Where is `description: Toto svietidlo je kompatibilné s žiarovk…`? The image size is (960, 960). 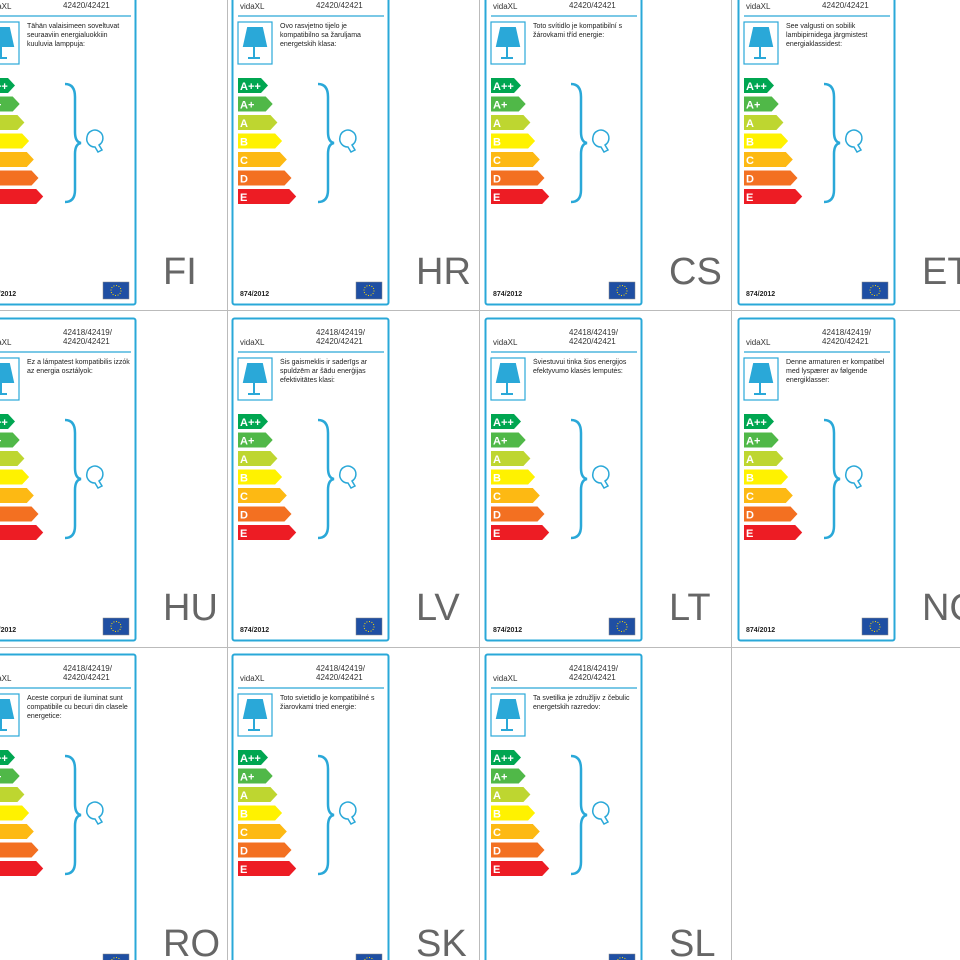 description: Toto svietidlo je kompatibilné s žiarovk… is located at coordinates (327, 703).